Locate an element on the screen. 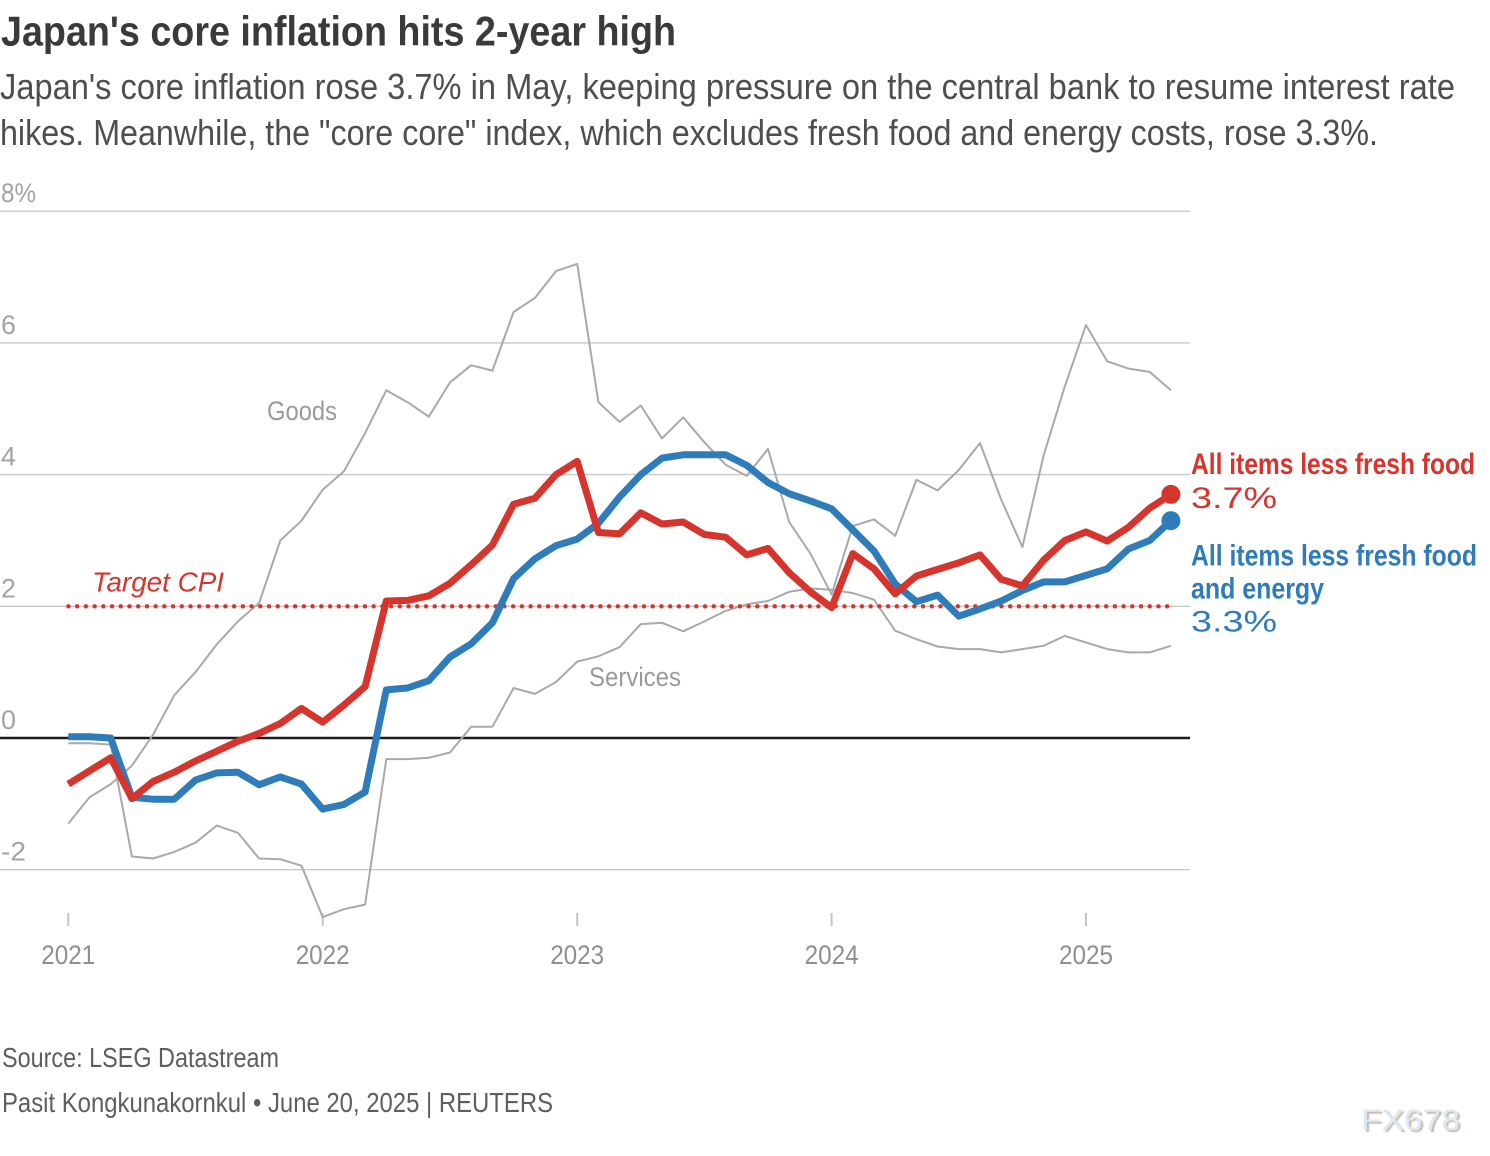 Image resolution: width=1490 pixels, height=1156 pixels. svg-text:Japan's core inflation hits 2-: Japan's core inflation hits 2-year high is located at coordinates (338, 31).